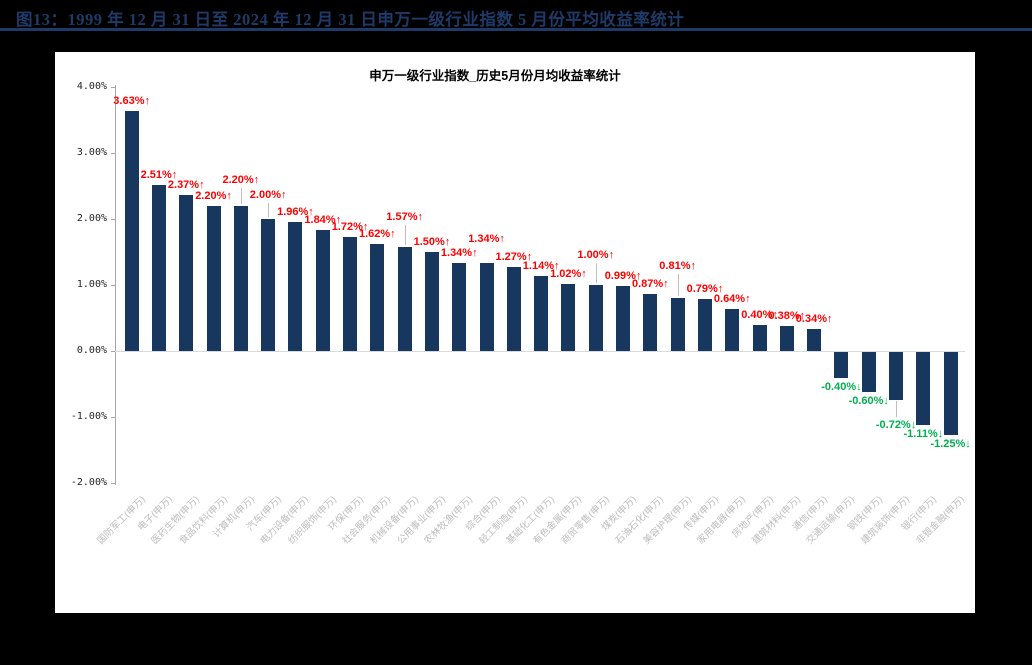  I want to click on bar-value-label: 1.27%↑, so click(514, 257).